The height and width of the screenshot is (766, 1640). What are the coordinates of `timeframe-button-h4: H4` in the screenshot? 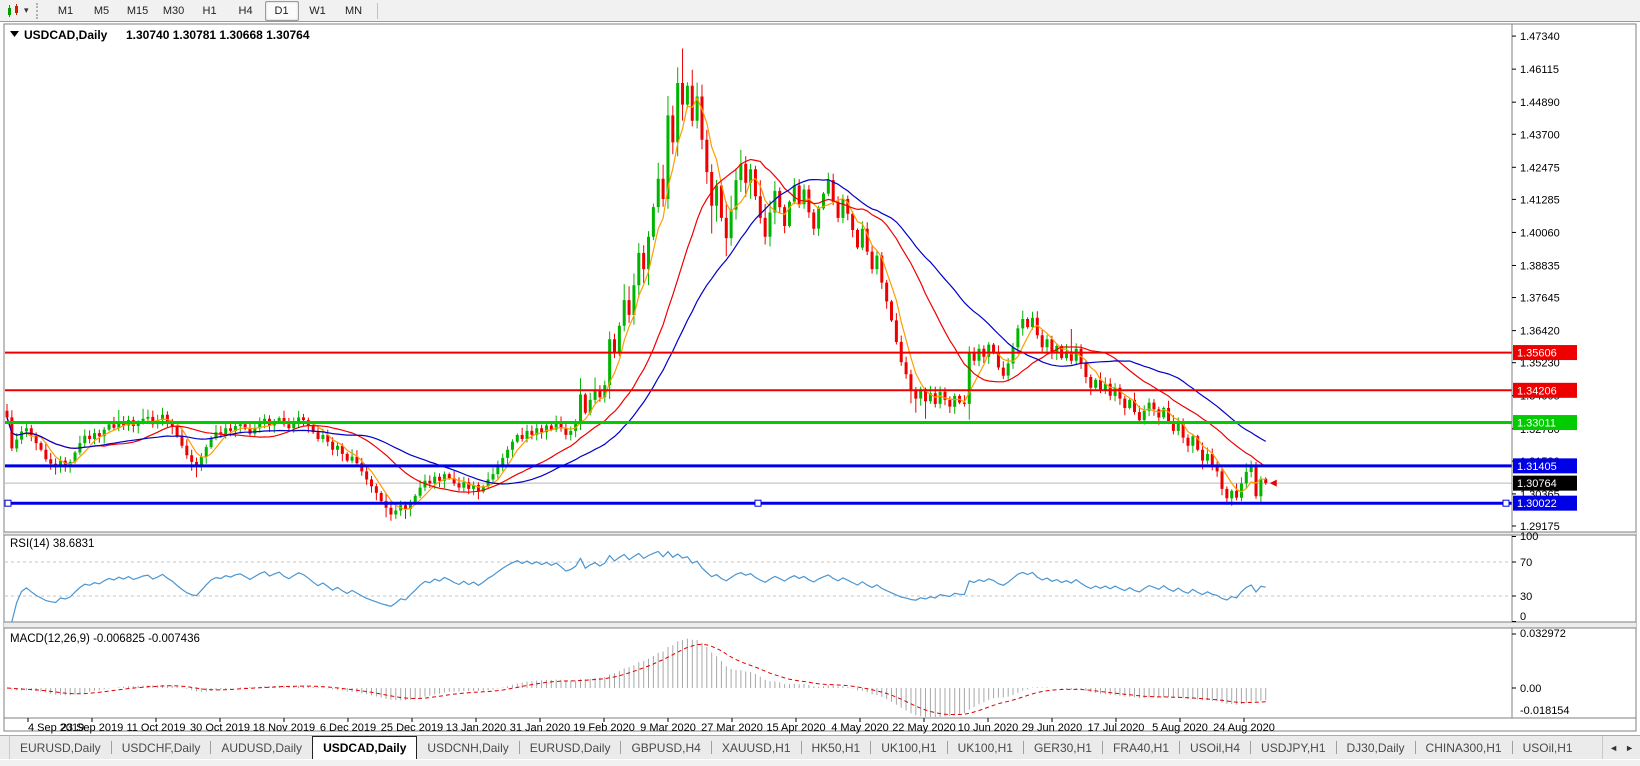 It's located at (245, 10).